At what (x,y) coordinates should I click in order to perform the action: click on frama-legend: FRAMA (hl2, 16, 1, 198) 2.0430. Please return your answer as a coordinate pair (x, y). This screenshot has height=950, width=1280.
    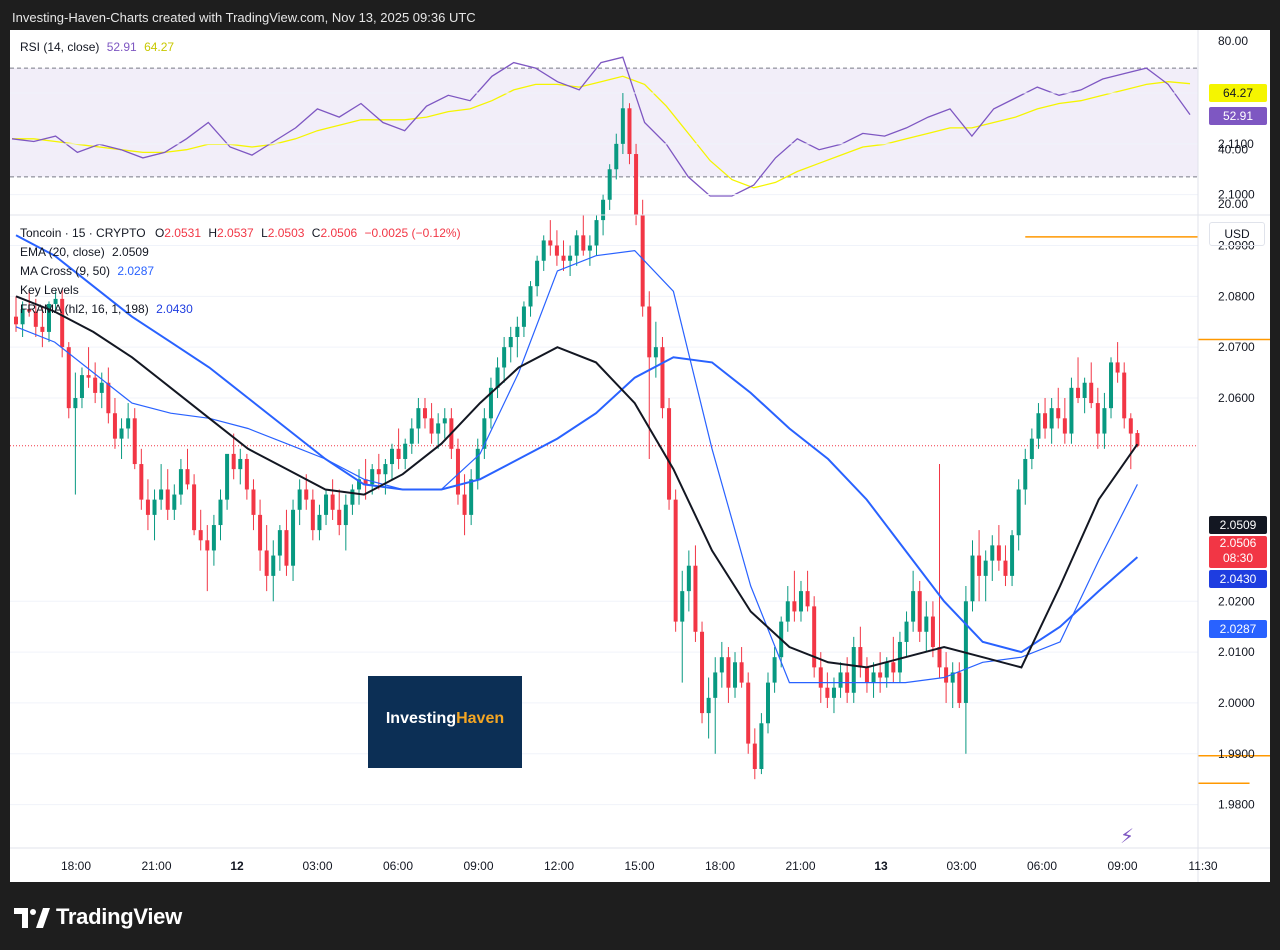
    Looking at the image, I should click on (106, 309).